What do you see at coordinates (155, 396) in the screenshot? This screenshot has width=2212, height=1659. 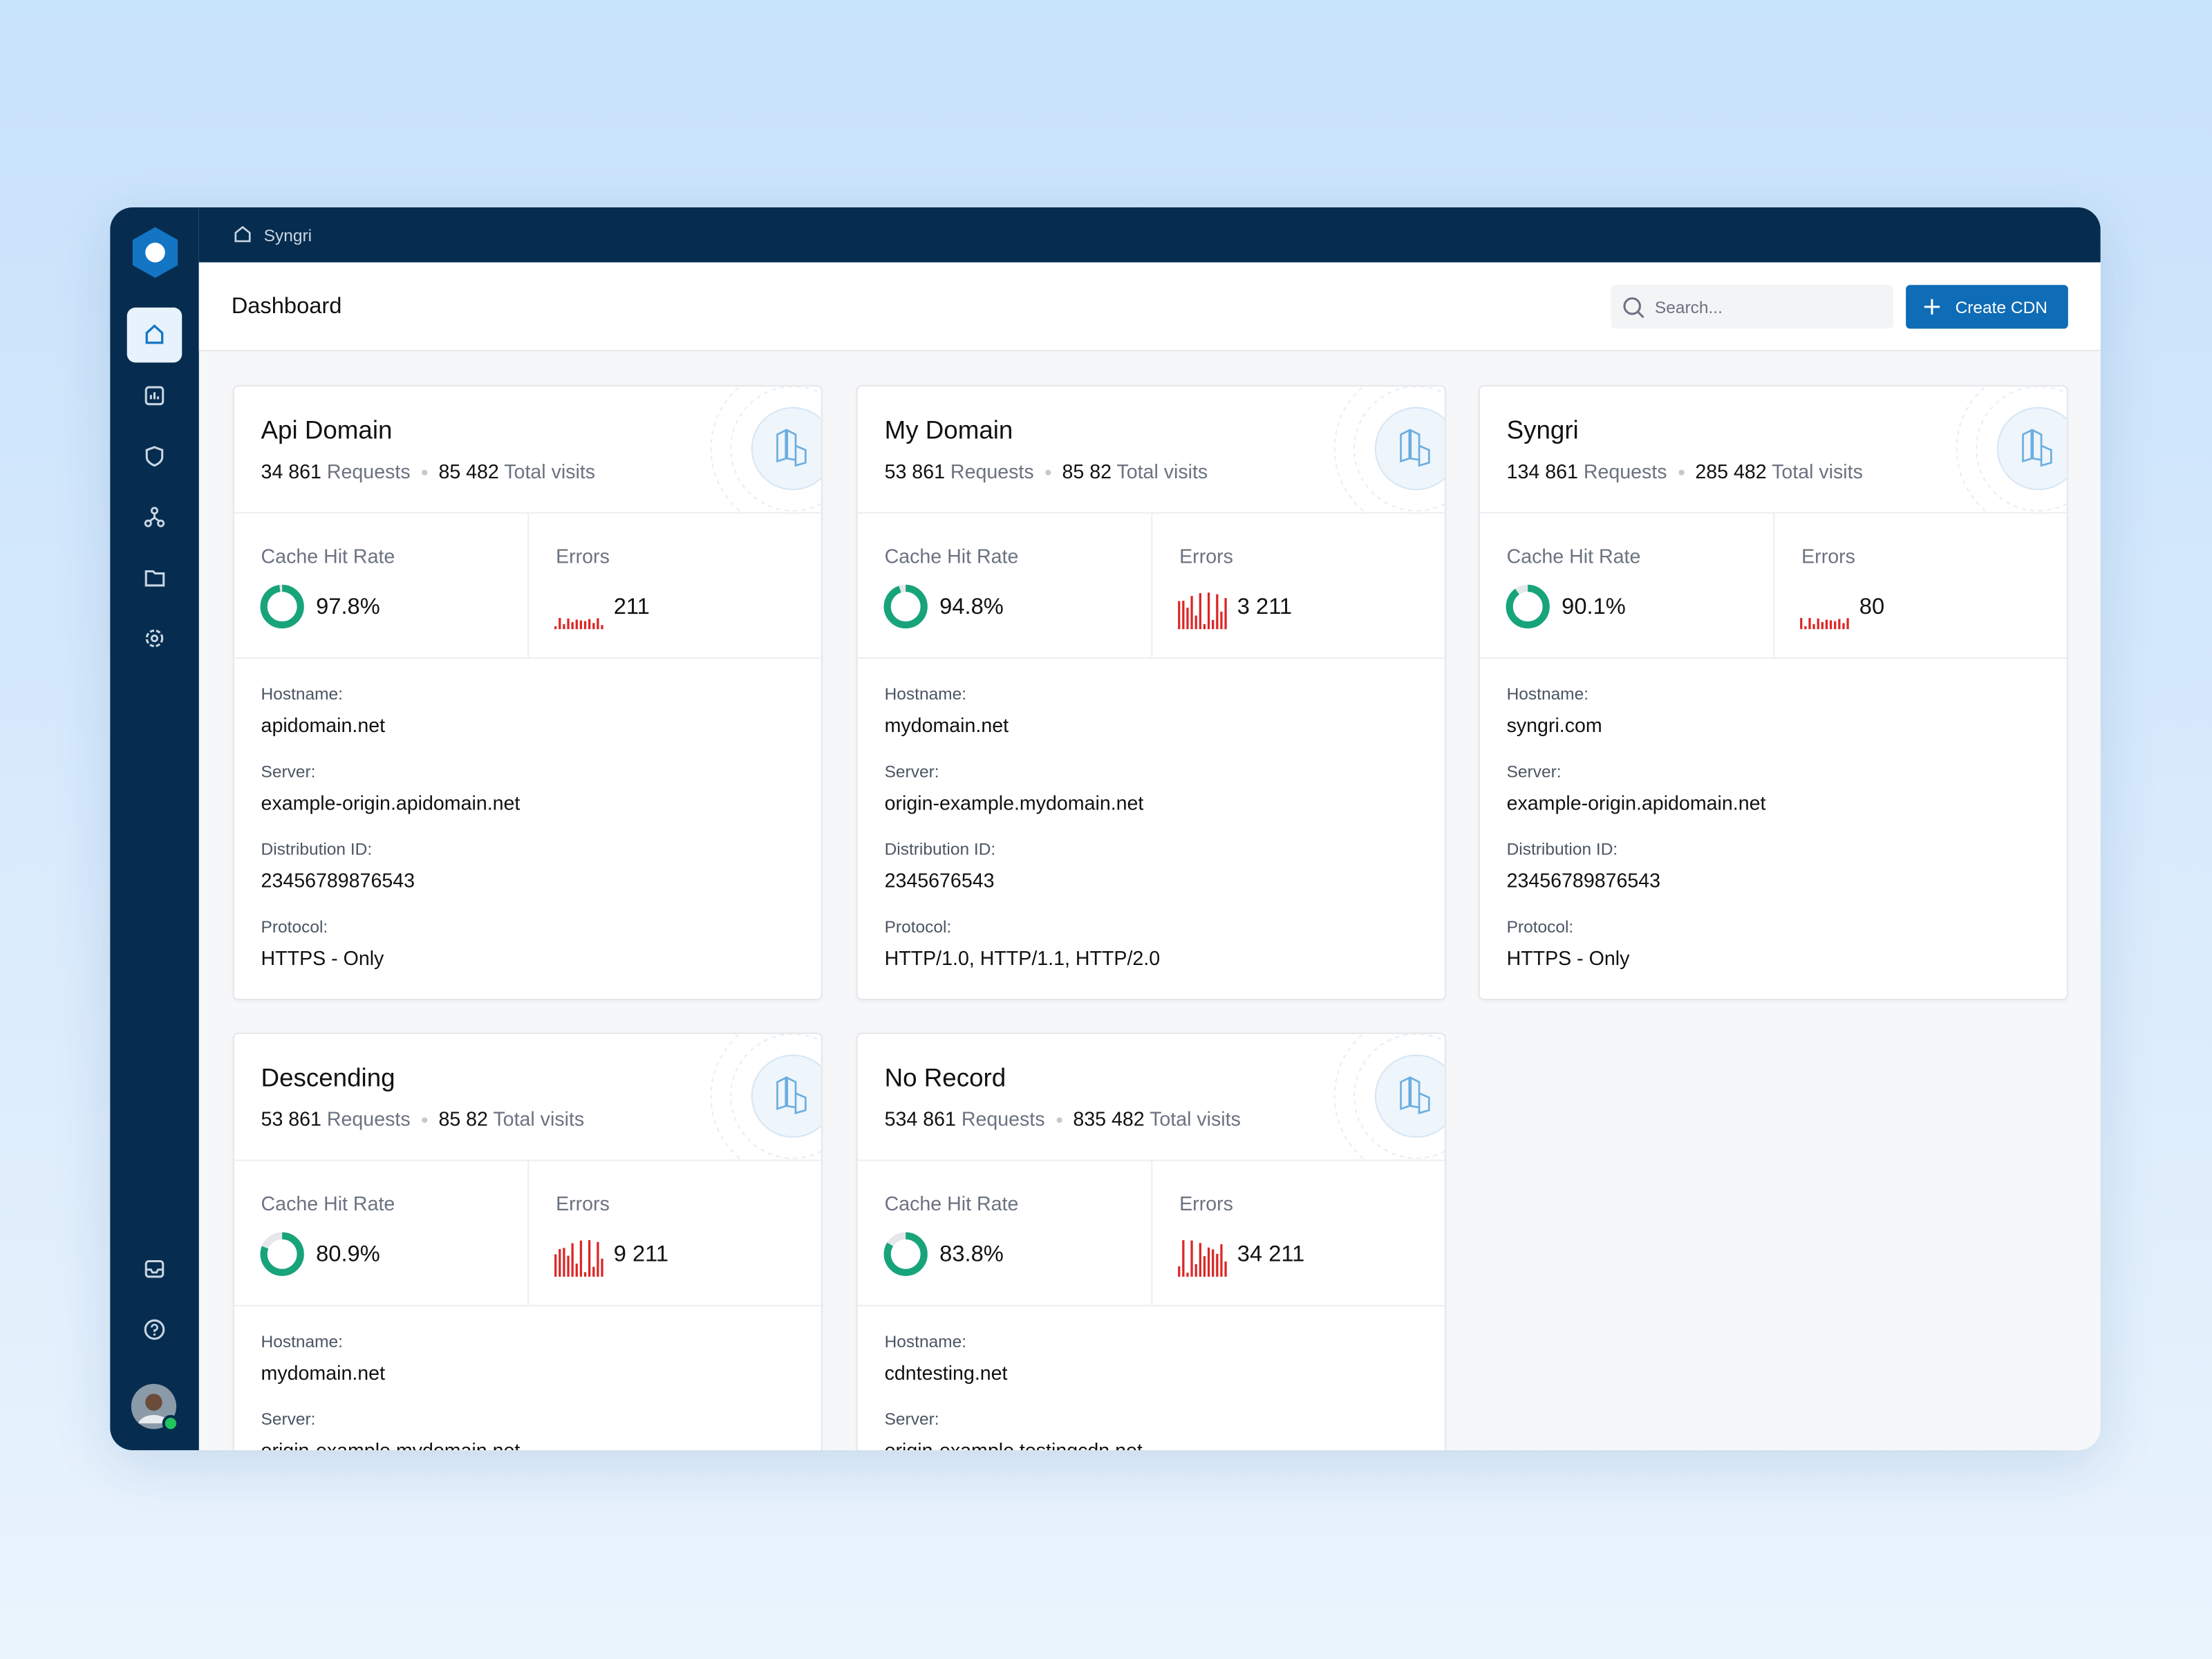 I see `nav-reports` at bounding box center [155, 396].